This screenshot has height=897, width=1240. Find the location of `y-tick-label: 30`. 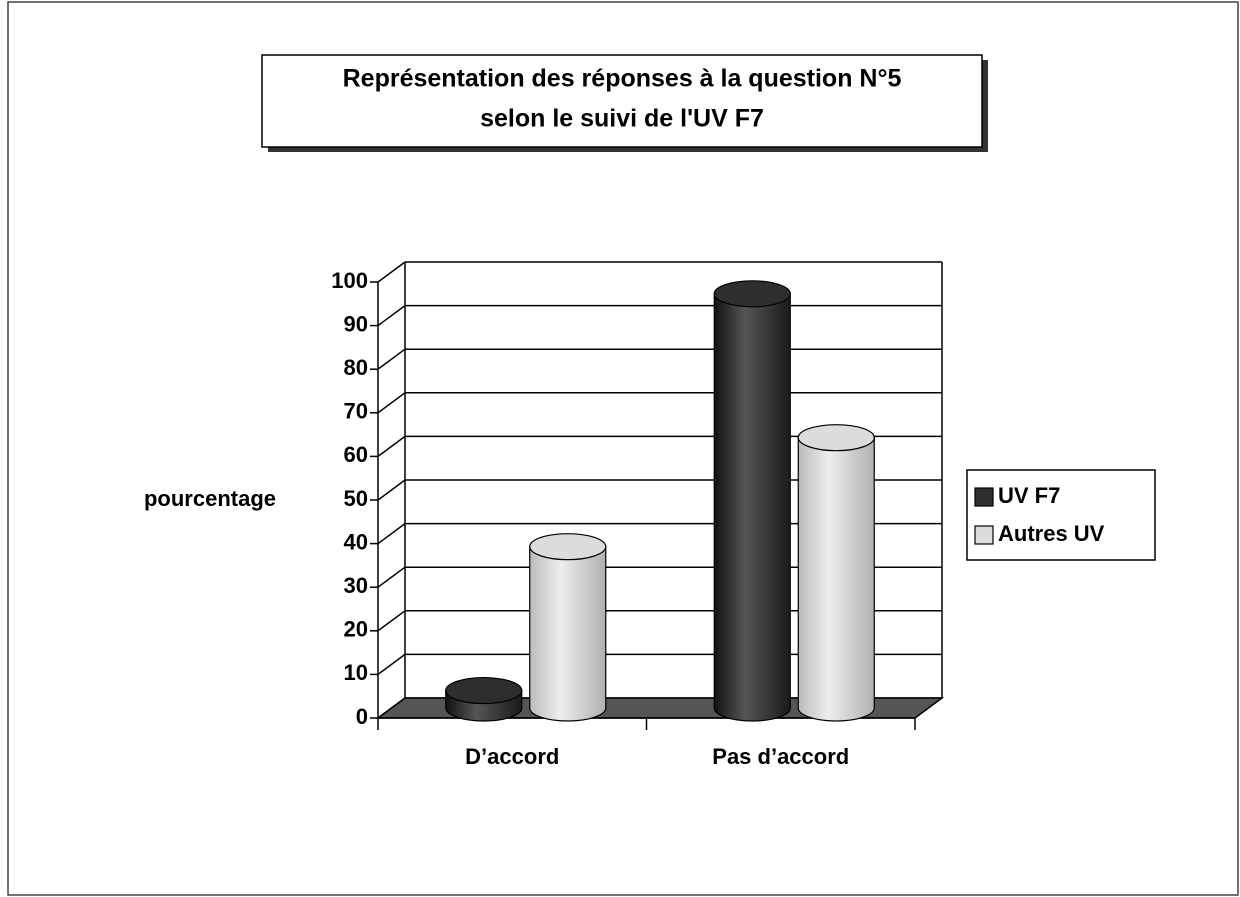

y-tick-label: 30 is located at coordinates (356, 585).